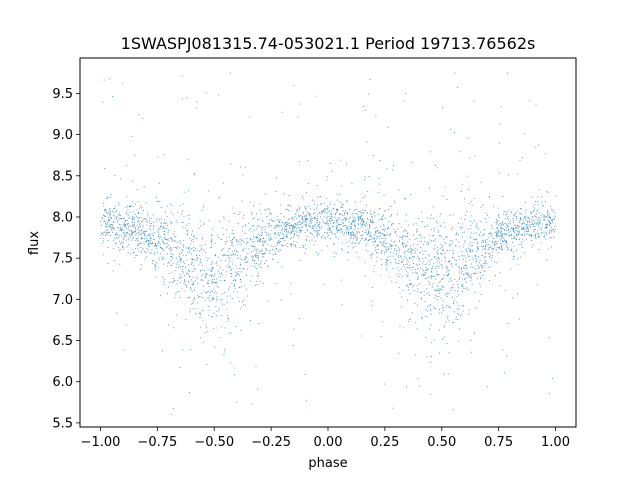  I want to click on y-tick-label: 7.0, so click(62, 300).